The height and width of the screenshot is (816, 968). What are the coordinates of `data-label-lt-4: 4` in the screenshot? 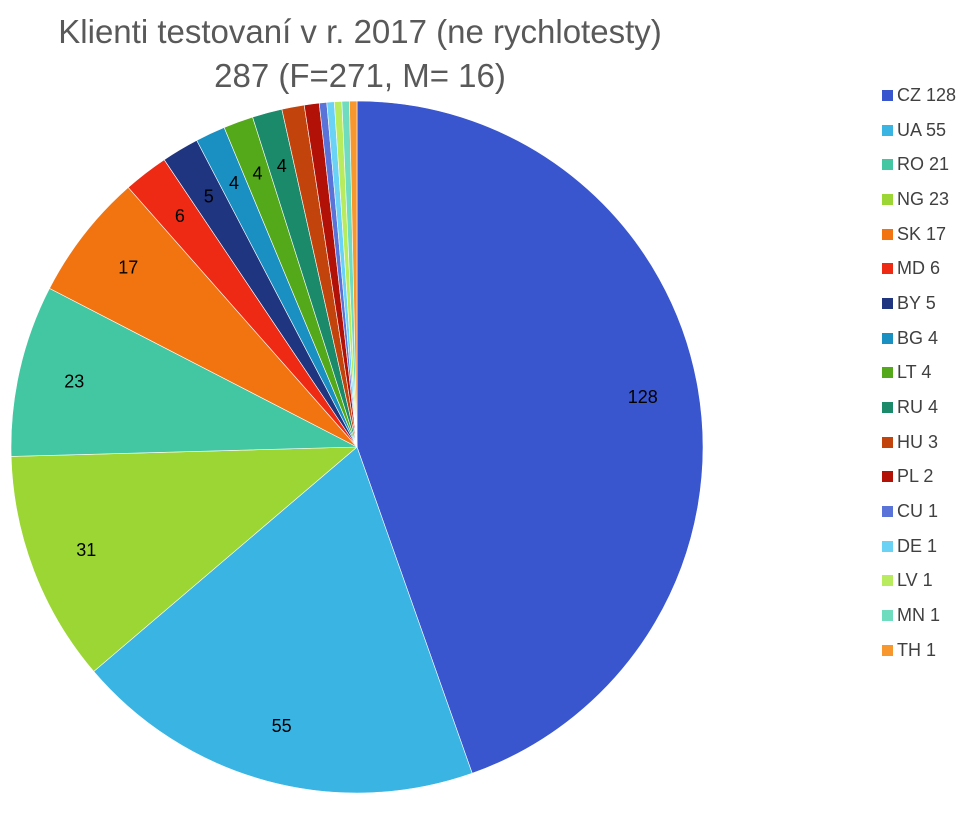 It's located at (257, 173).